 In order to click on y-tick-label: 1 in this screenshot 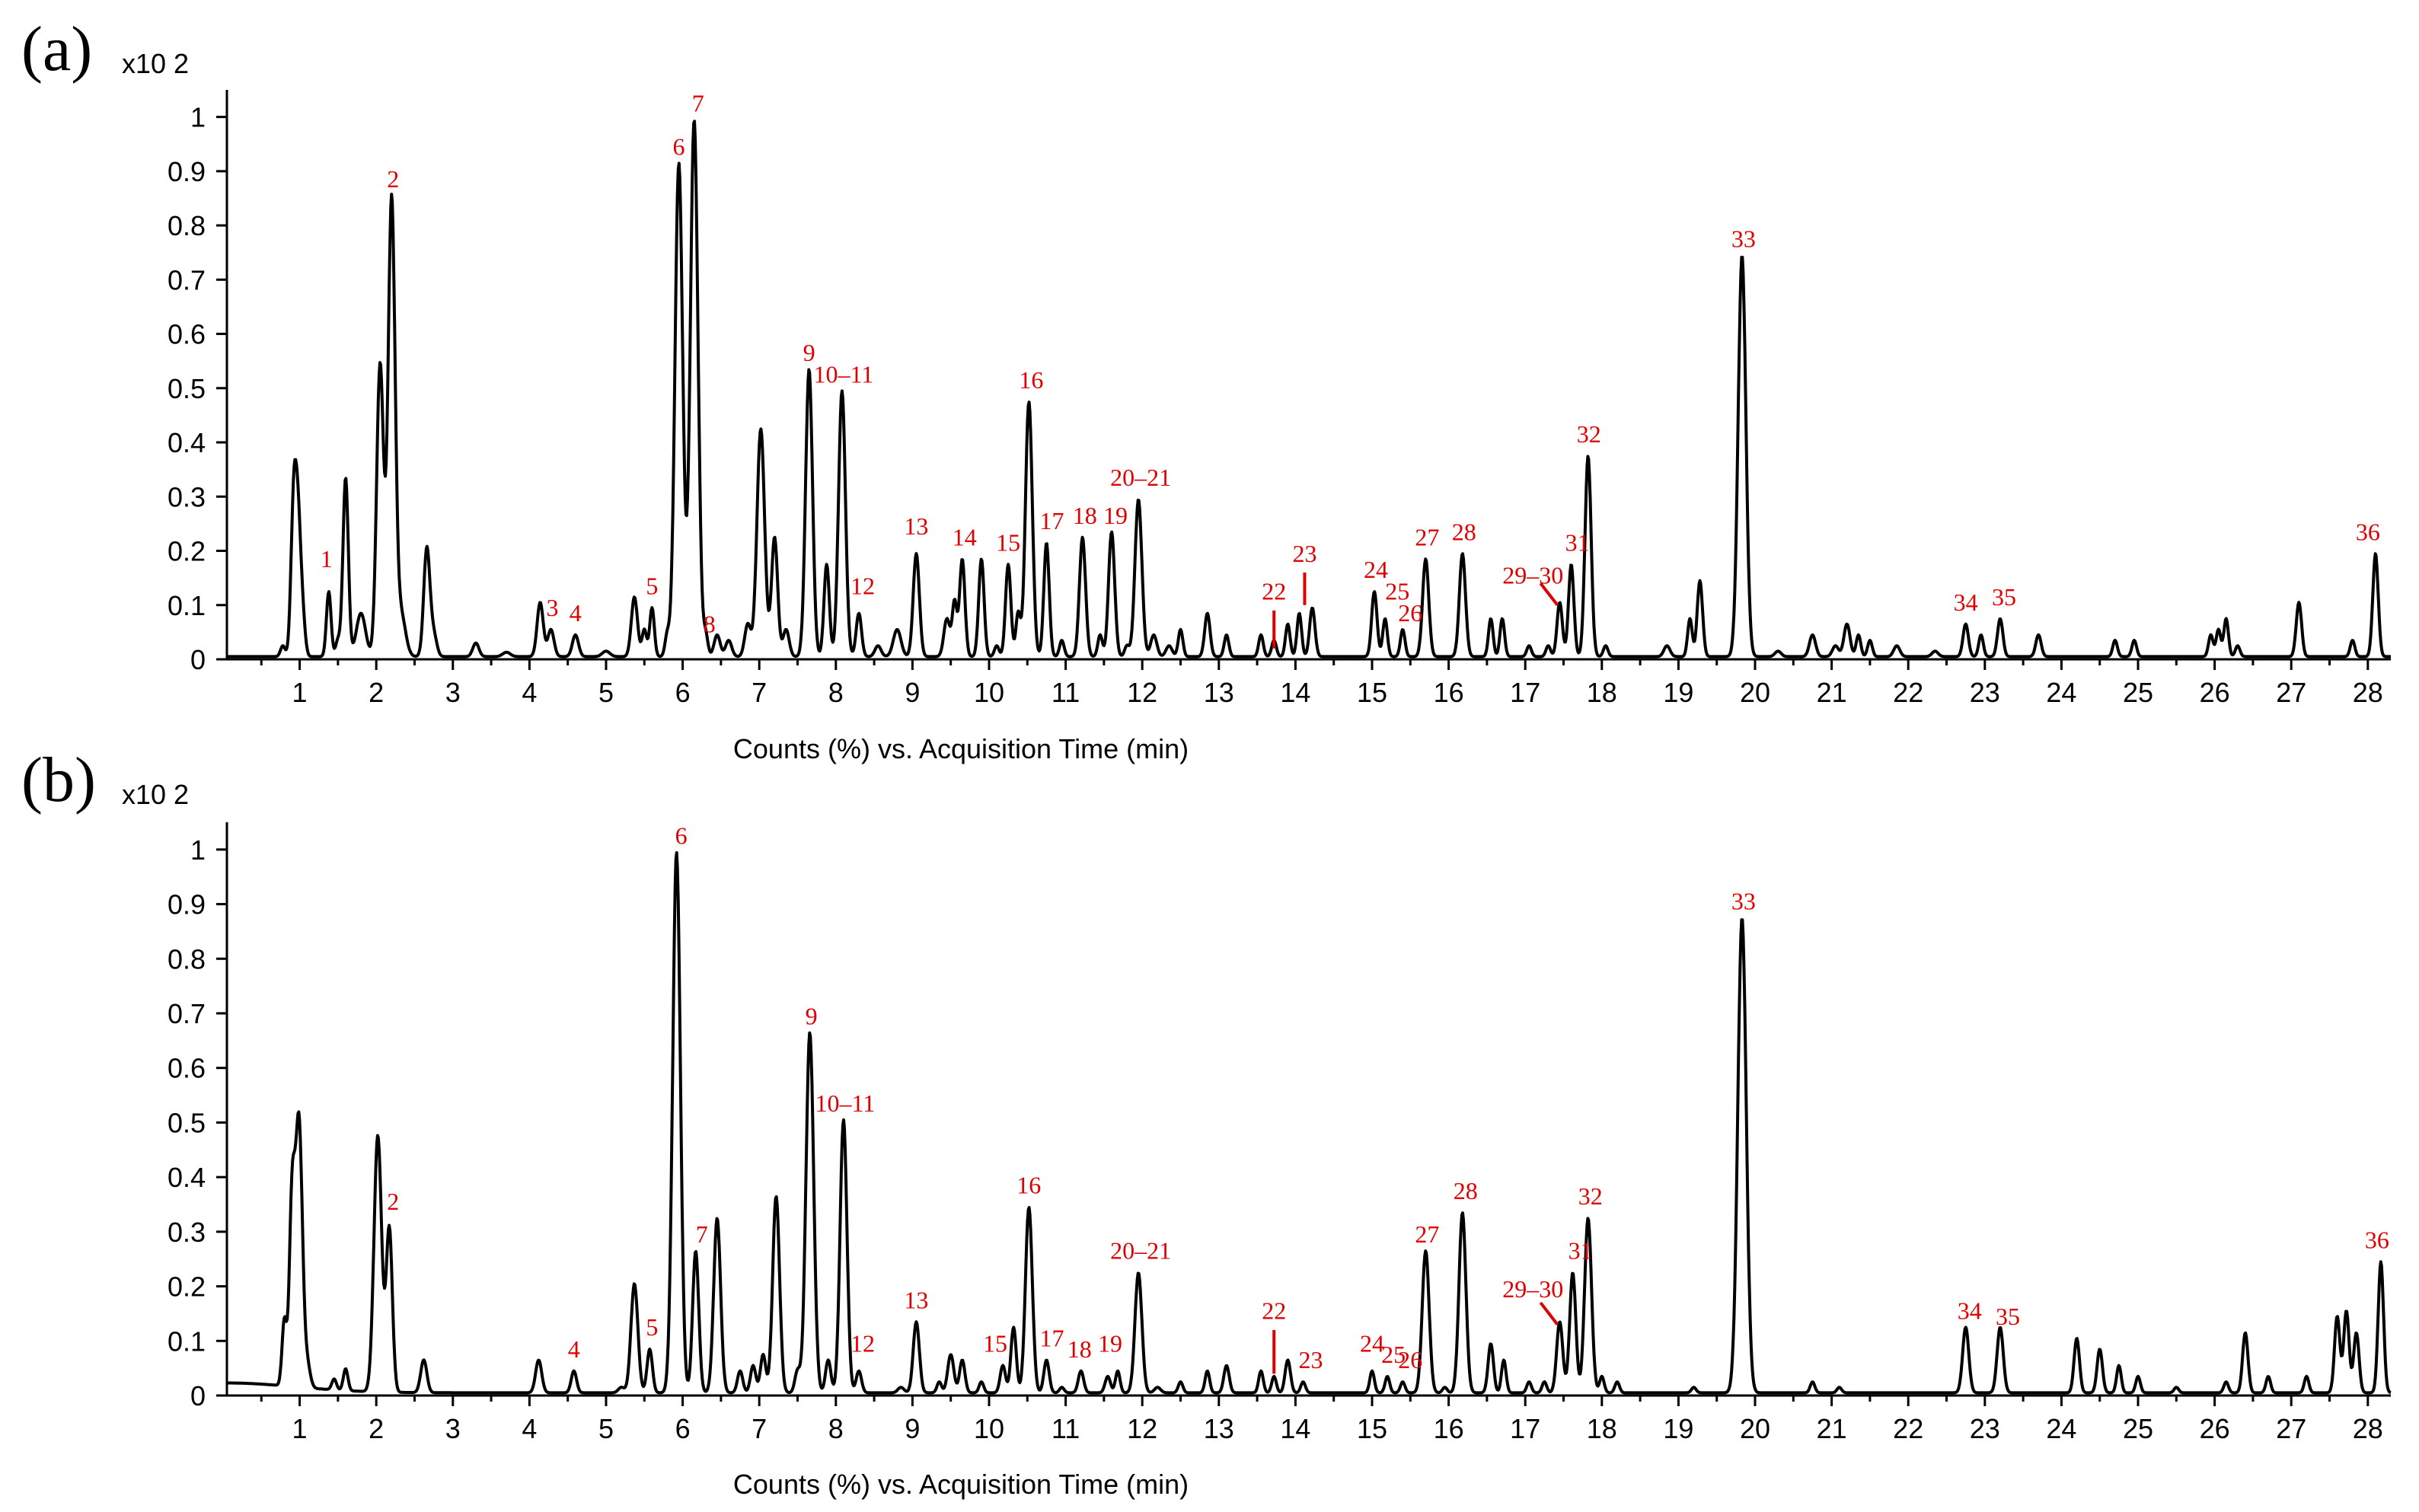, I will do `click(198, 850)`.